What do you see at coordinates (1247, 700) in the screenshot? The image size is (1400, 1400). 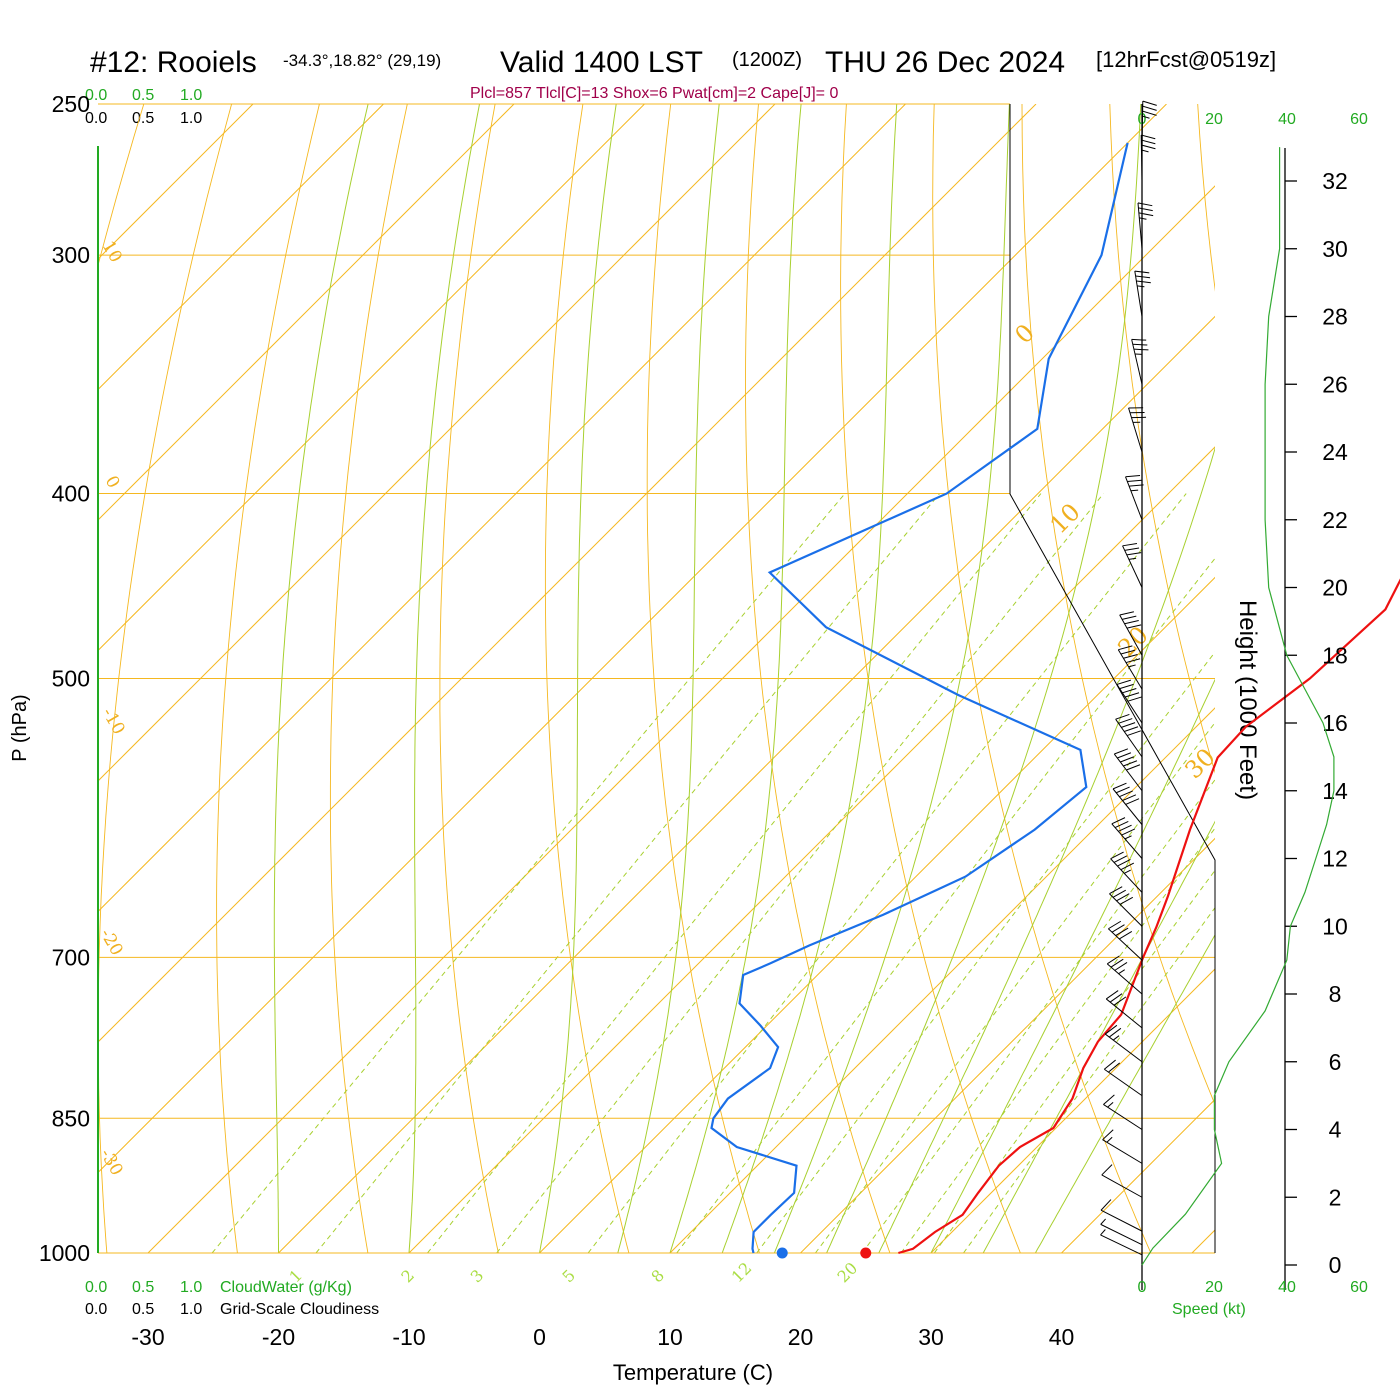 I see `height-axis-title: Height (1000 Feet)` at bounding box center [1247, 700].